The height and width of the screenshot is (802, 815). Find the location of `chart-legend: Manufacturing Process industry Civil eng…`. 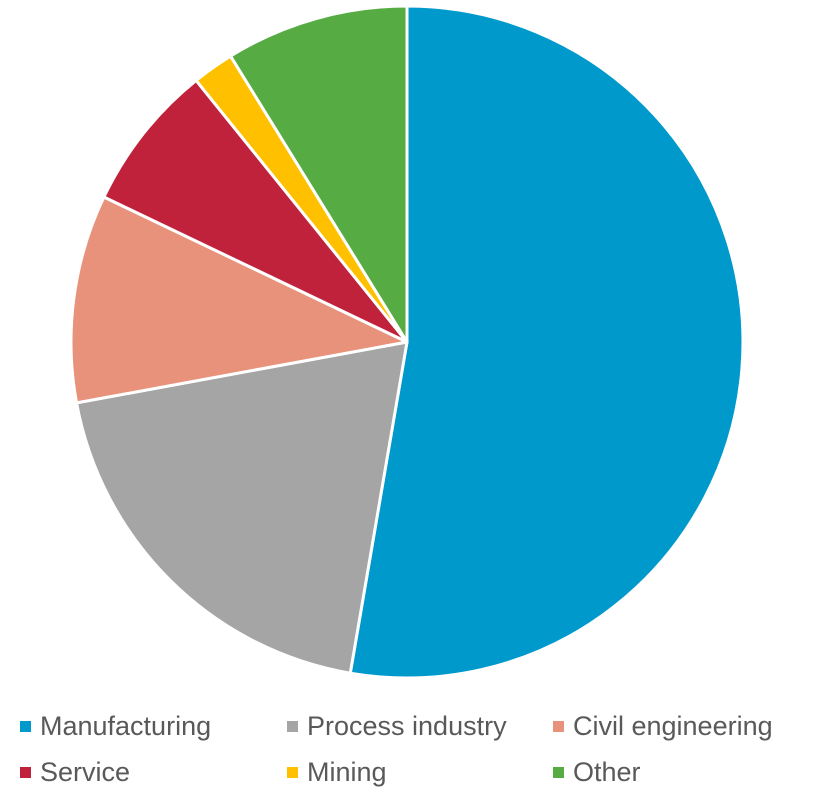

chart-legend: Manufacturing Process industry Civil eng… is located at coordinates (407, 751).